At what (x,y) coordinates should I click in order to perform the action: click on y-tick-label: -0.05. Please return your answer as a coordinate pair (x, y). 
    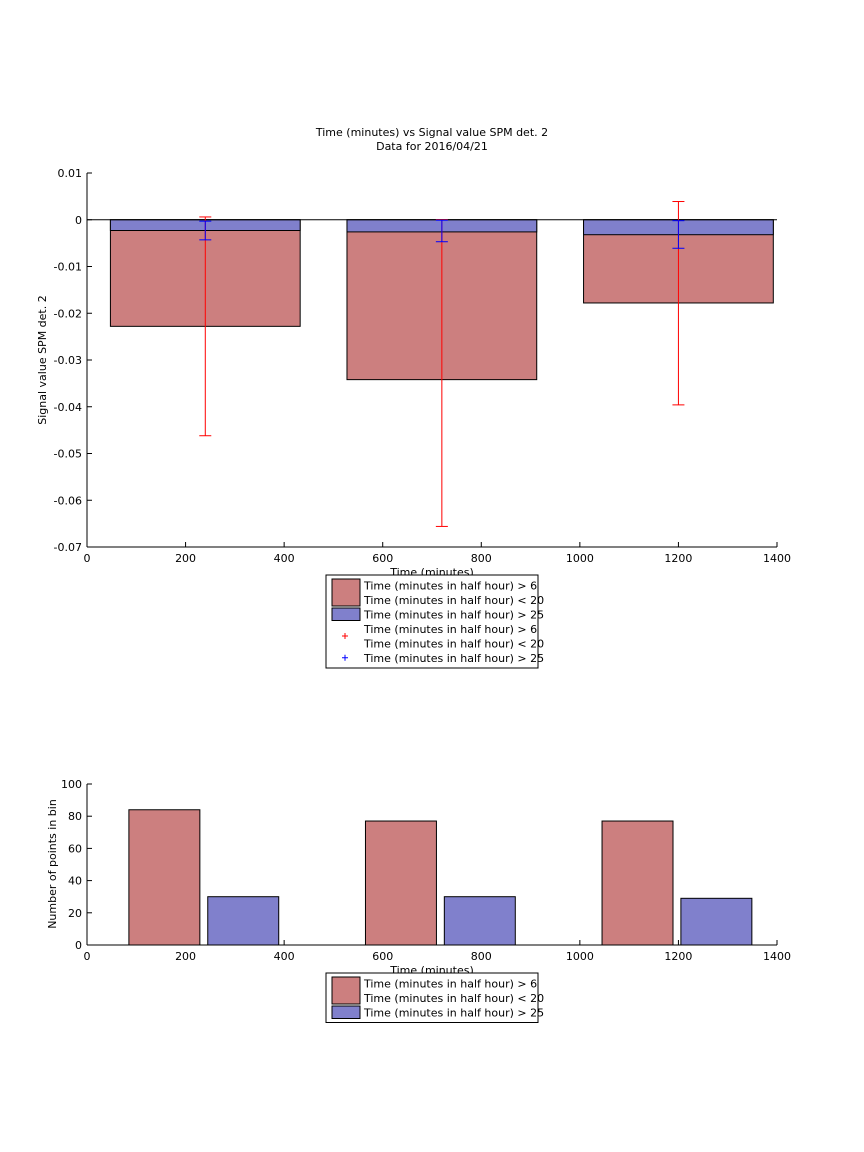
    Looking at the image, I should click on (68, 454).